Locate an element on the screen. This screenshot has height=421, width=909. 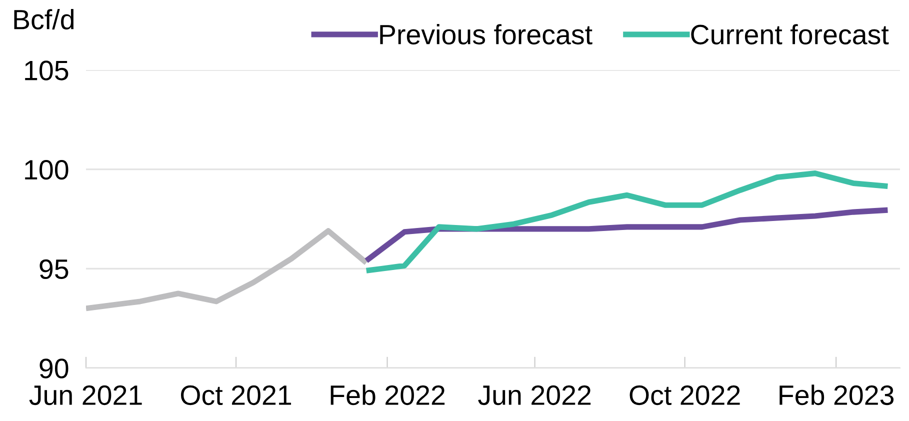
y-tick-label: 90 is located at coordinates (54, 368).